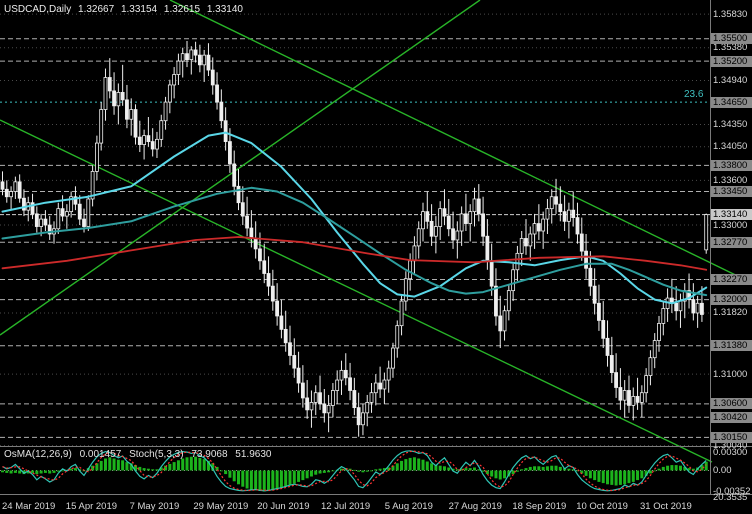 Image resolution: width=752 pixels, height=514 pixels. I want to click on stochastic-lines, so click(354, 471).